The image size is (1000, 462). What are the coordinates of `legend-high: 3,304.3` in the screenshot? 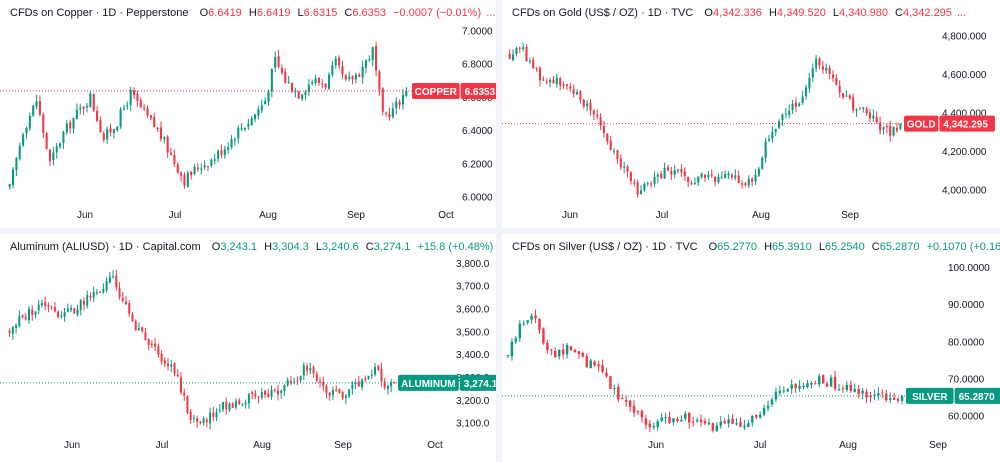 It's located at (290, 247).